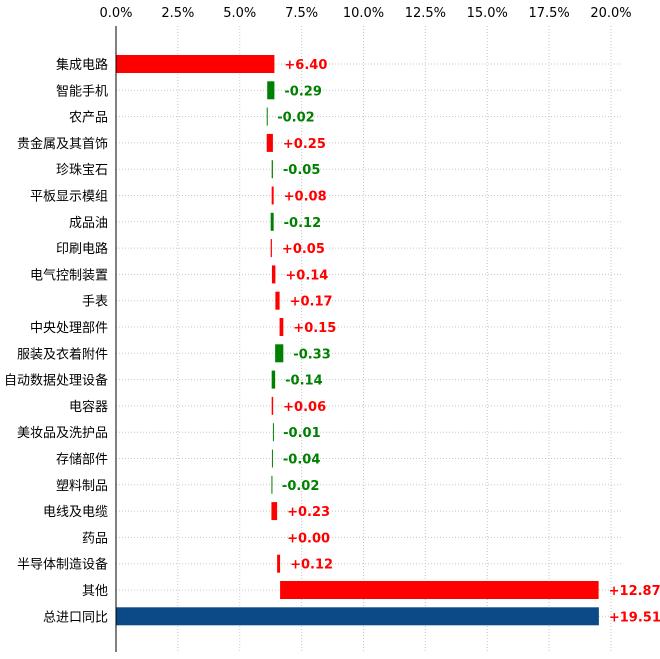  Describe the element at coordinates (304, 144) in the screenshot. I see `data-label: +0.25` at that location.